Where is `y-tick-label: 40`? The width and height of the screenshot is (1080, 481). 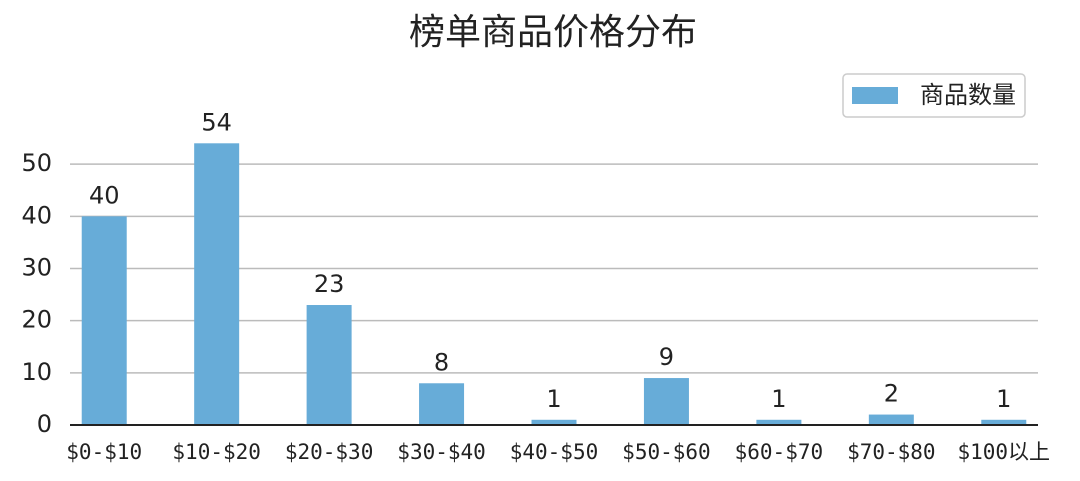 y-tick-label: 40 is located at coordinates (36, 215).